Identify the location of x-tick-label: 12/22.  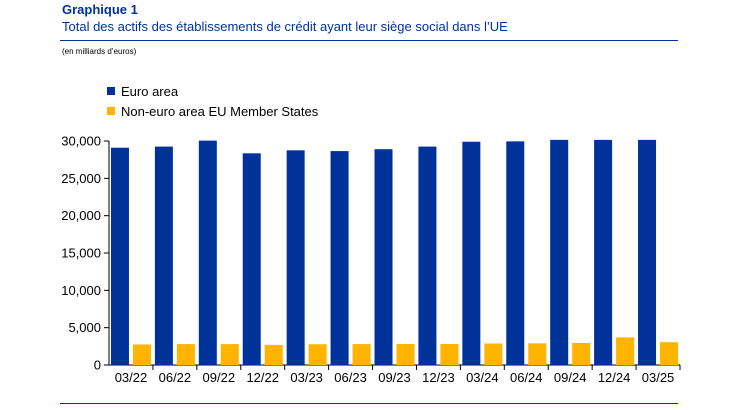
(262, 377).